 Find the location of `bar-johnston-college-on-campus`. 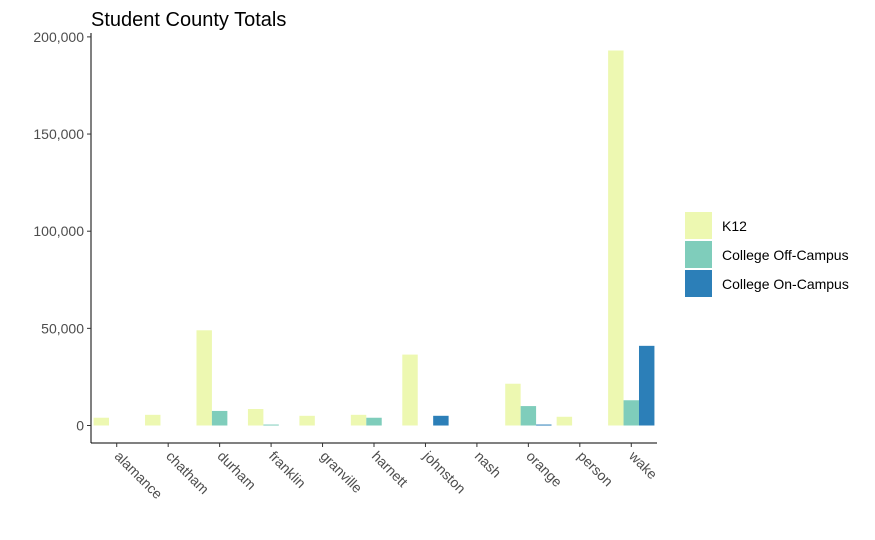

bar-johnston-college-on-campus is located at coordinates (441, 420).